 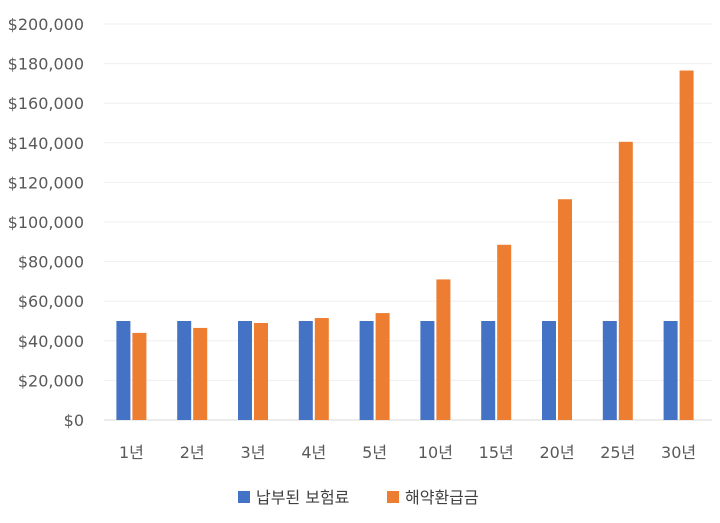 I want to click on legend-label: 해약환급금, so click(x=442, y=497).